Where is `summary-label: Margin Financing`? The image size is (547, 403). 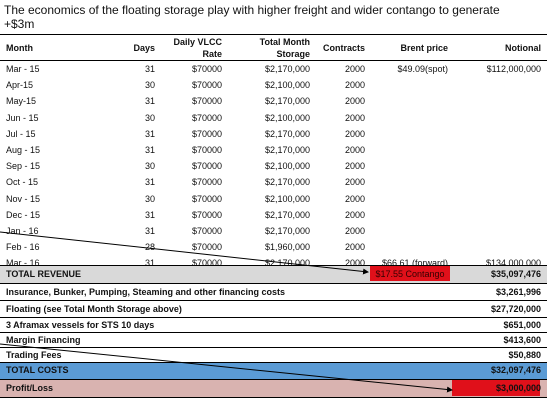 summary-label: Margin Financing is located at coordinates (43, 339).